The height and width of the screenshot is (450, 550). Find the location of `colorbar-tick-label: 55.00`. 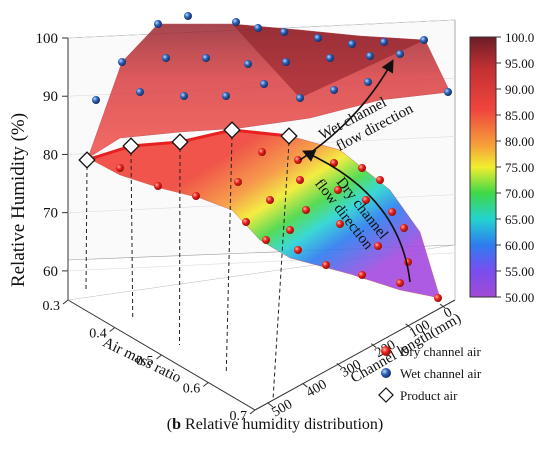

colorbar-tick-label: 55.00 is located at coordinates (519, 271).